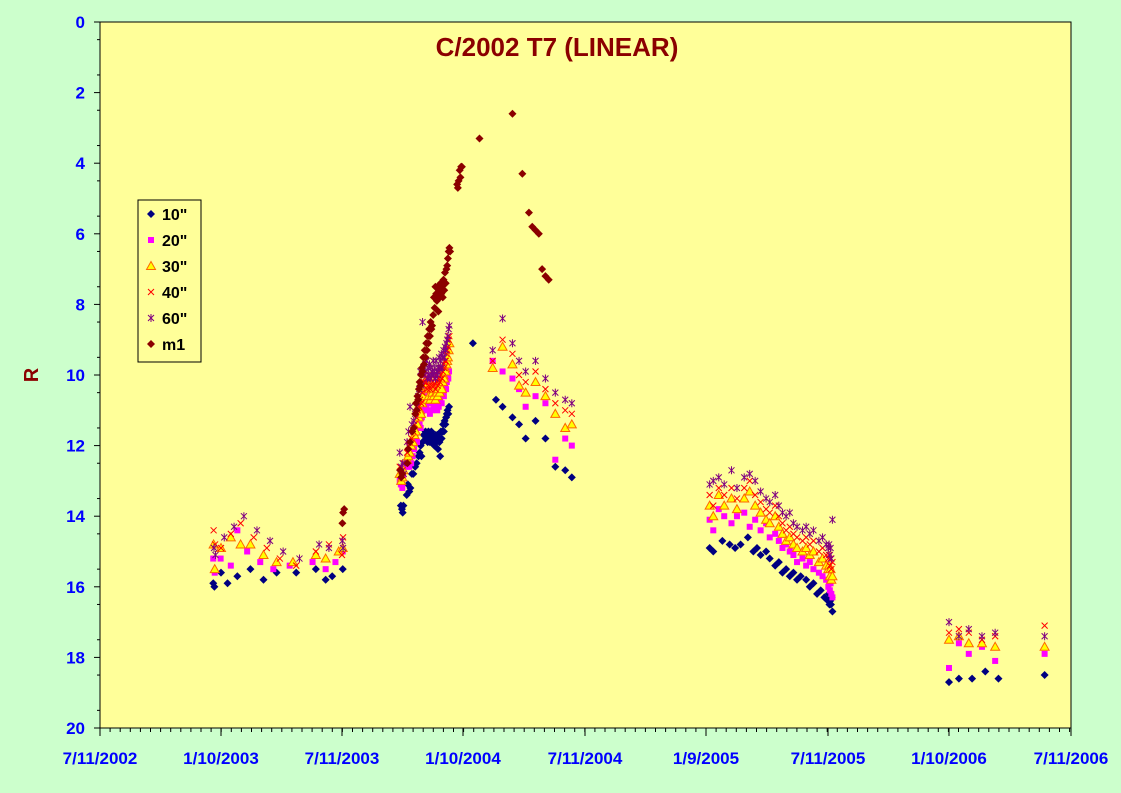 This screenshot has width=1121, height=793. What do you see at coordinates (173, 345) in the screenshot?
I see `legend-label: m1` at bounding box center [173, 345].